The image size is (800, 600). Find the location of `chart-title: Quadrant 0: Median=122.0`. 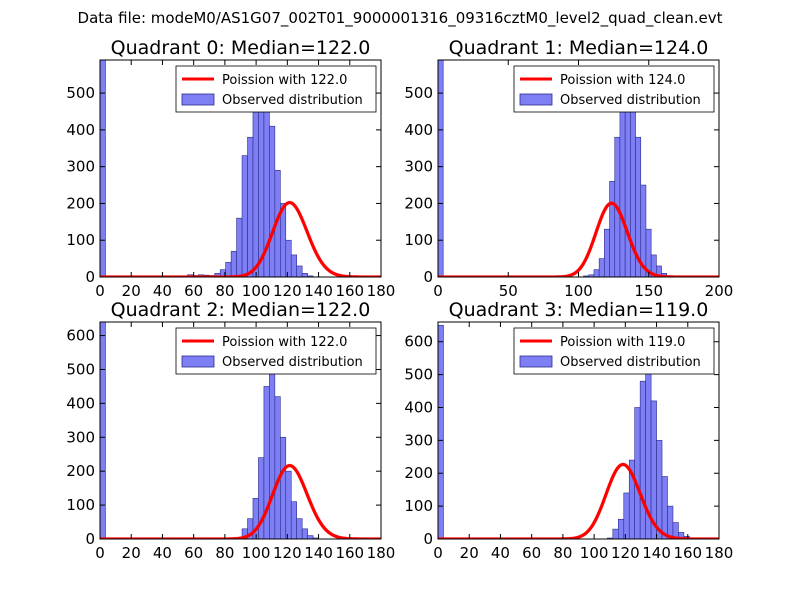

chart-title: Quadrant 0: Median=122.0 is located at coordinates (241, 48).